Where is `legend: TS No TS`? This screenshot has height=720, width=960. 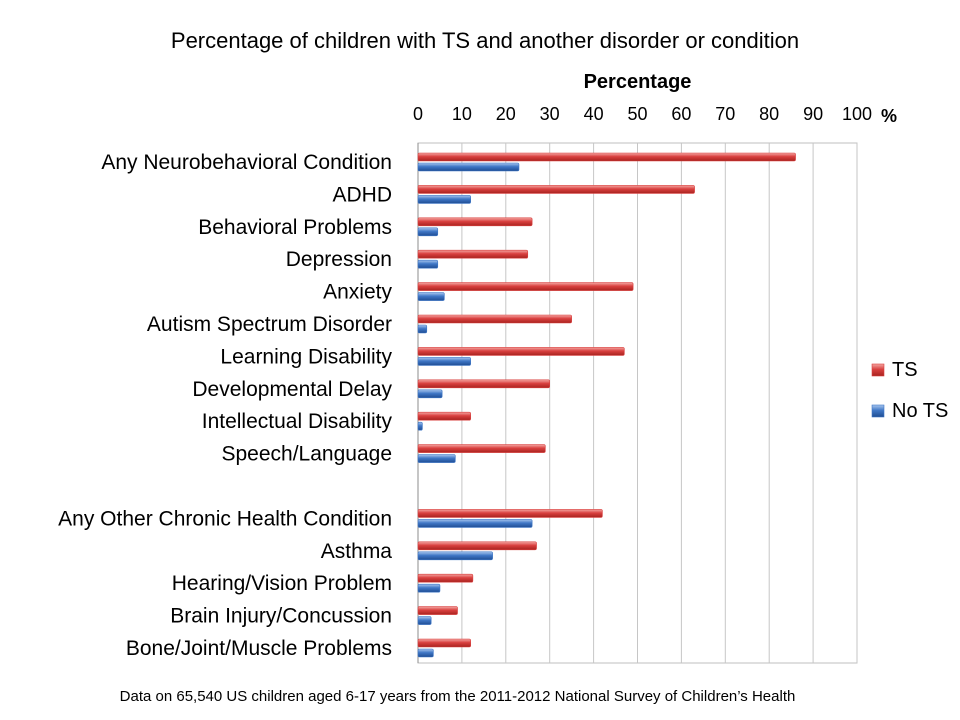
legend: TS No TS is located at coordinates (909, 390).